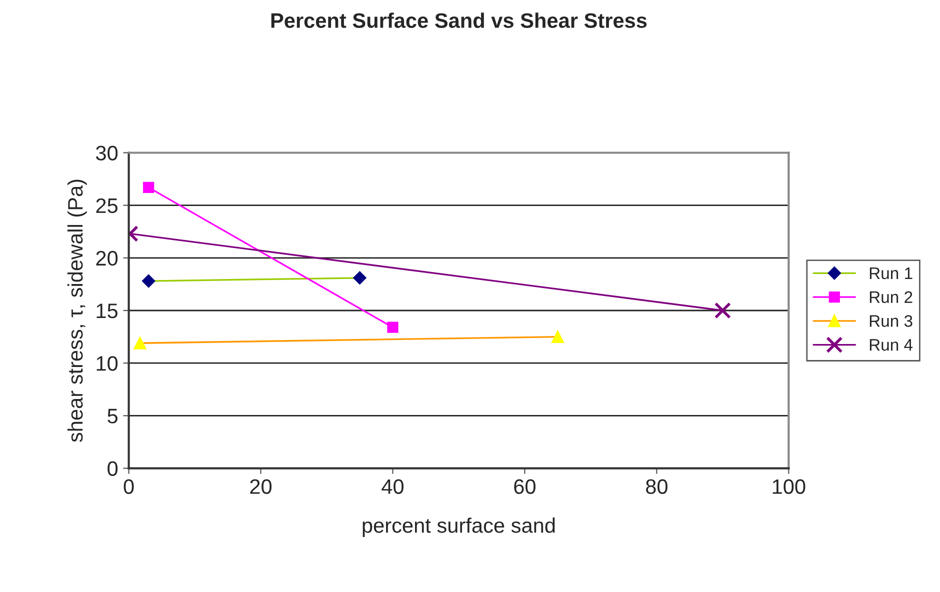 Image resolution: width=940 pixels, height=592 pixels. Describe the element at coordinates (107, 363) in the screenshot. I see `y-tick-label: 10` at that location.